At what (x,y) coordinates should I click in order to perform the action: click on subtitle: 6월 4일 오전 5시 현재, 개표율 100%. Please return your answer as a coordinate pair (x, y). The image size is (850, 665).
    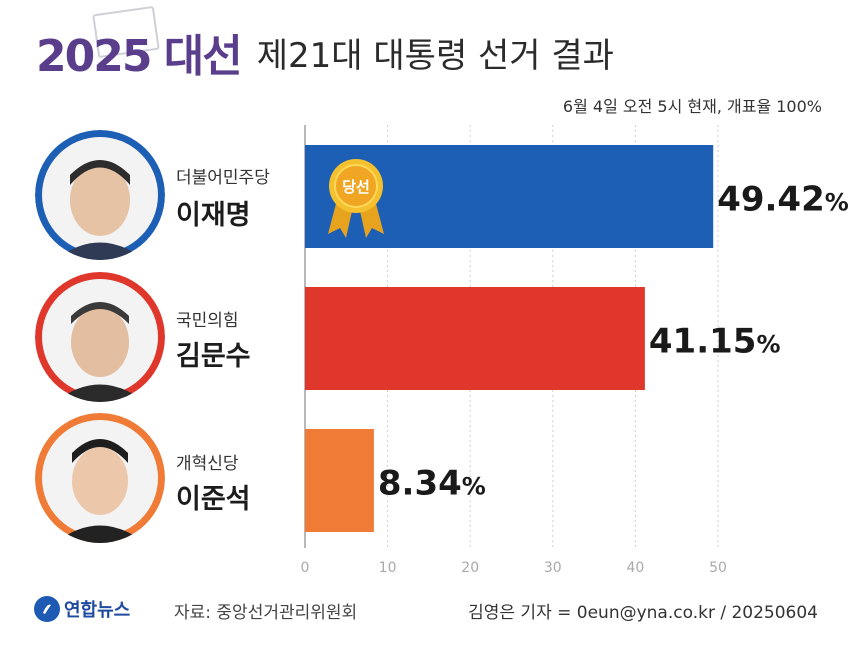
    Looking at the image, I should click on (692, 106).